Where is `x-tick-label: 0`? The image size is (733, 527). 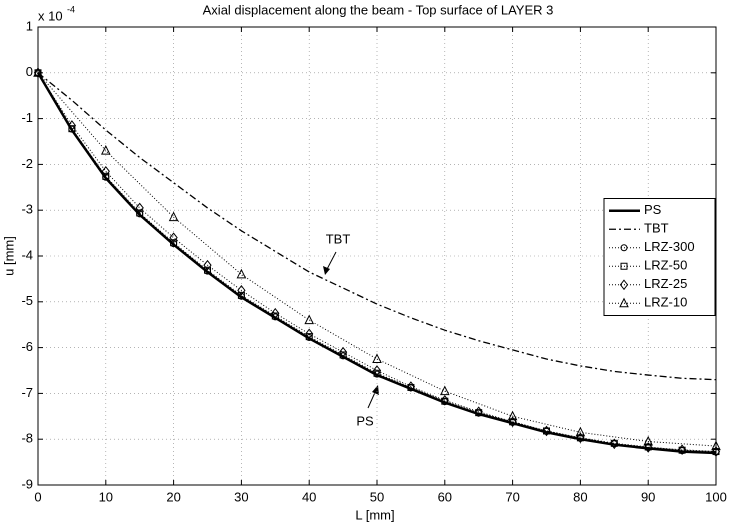 x-tick-label: 0 is located at coordinates (37, 496).